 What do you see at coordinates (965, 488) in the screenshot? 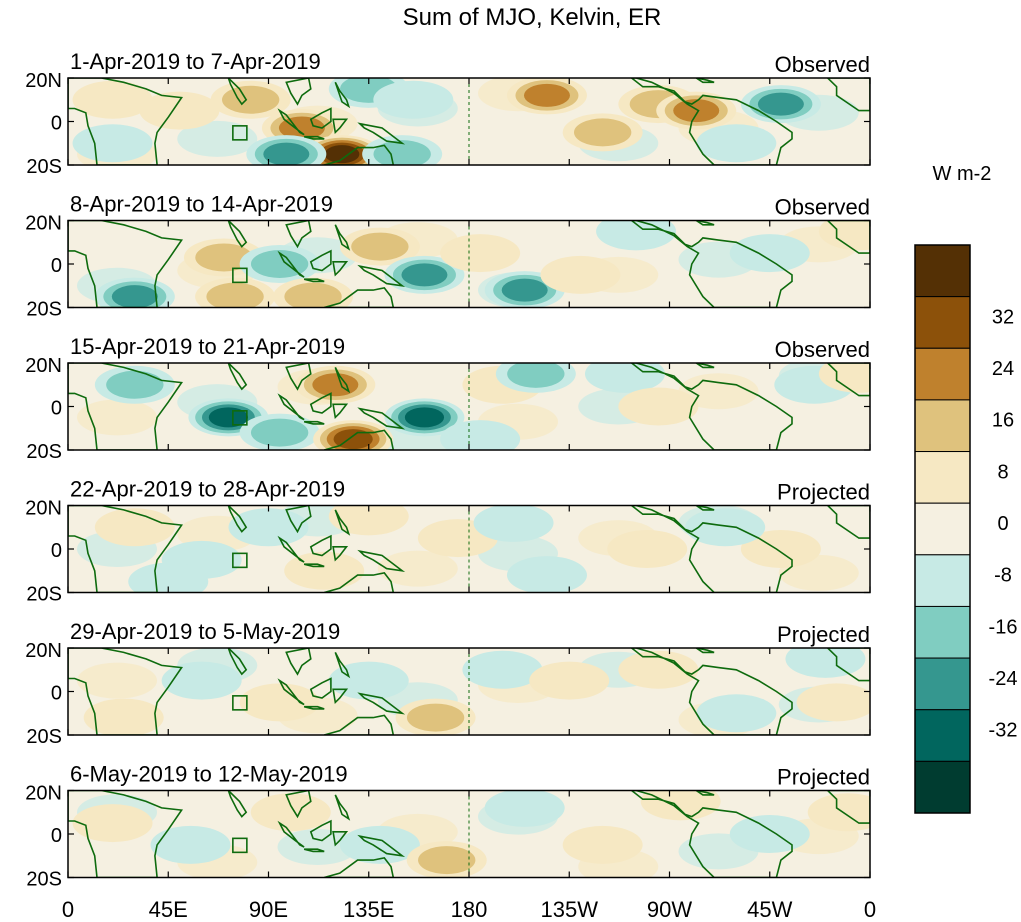
I see `colorbar: W m-2 32 24 16 8 0 -8 -16 -24 -32` at bounding box center [965, 488].